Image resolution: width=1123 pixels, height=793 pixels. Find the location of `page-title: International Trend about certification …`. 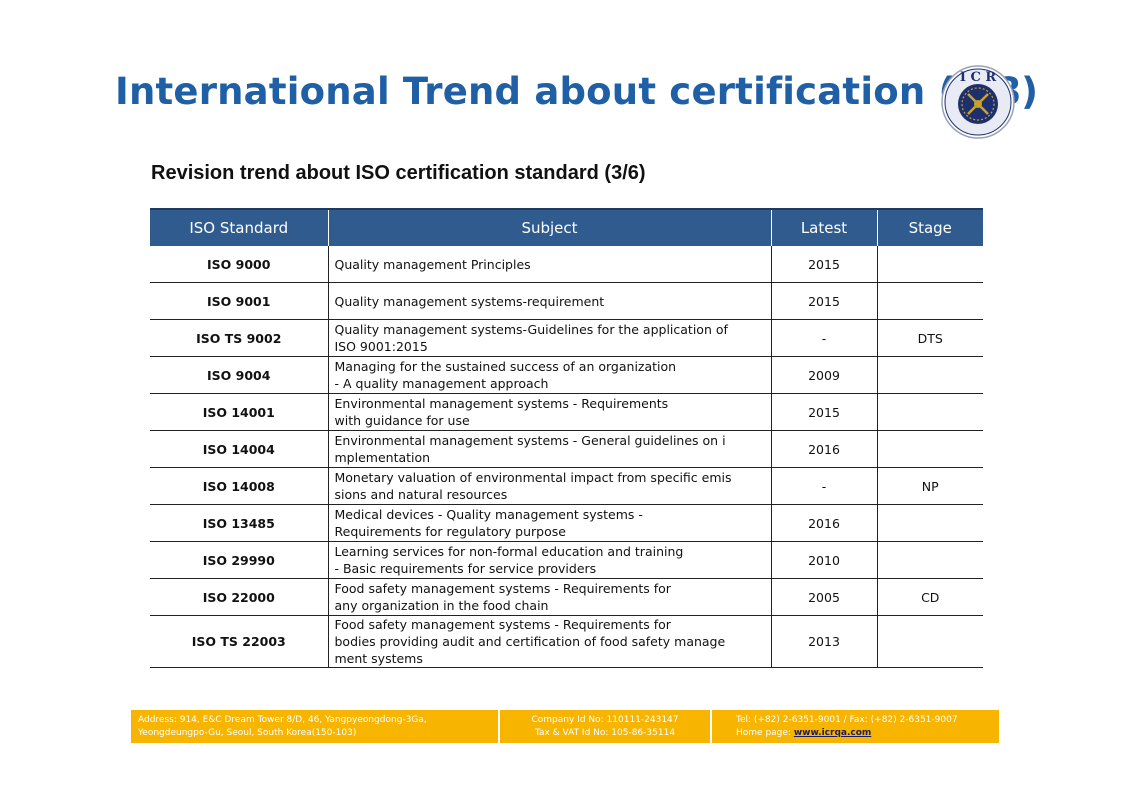

page-title: International Trend about certification … is located at coordinates (577, 91).